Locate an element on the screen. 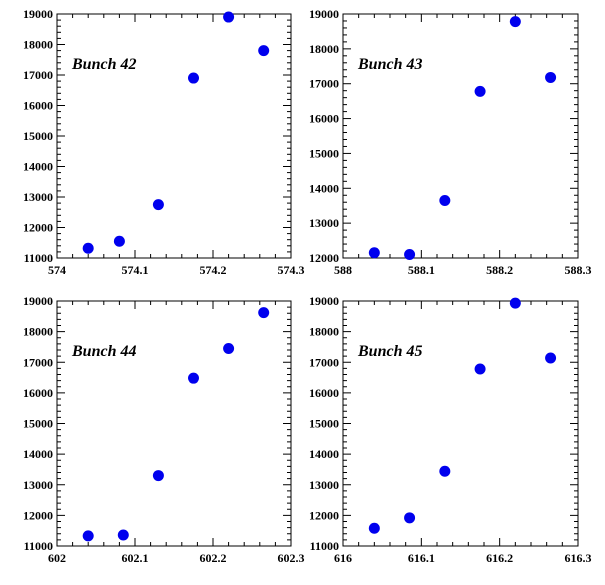 The width and height of the screenshot is (605, 585). panel-title: Bunch 43 is located at coordinates (389, 64).